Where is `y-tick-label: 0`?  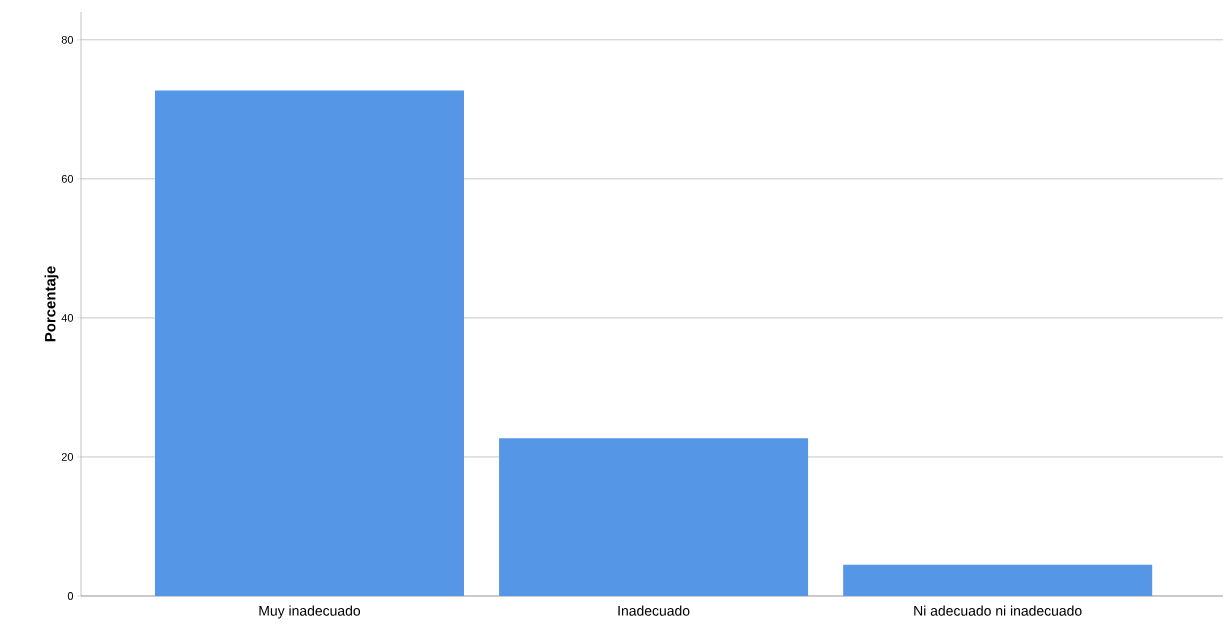
y-tick-label: 0 is located at coordinates (70, 596).